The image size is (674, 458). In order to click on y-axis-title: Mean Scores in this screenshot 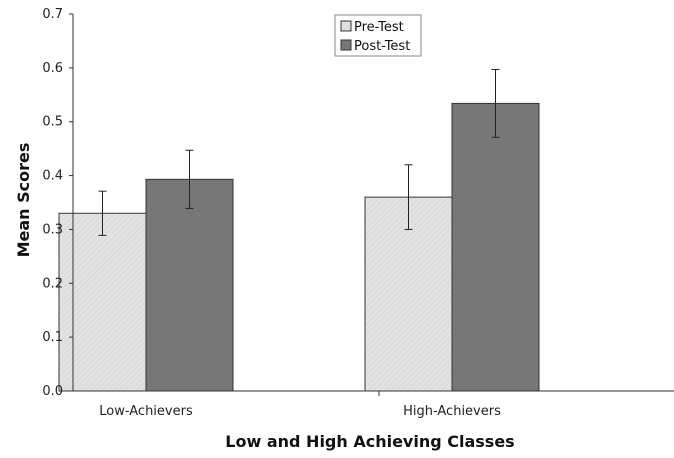, I will do `click(23, 200)`.